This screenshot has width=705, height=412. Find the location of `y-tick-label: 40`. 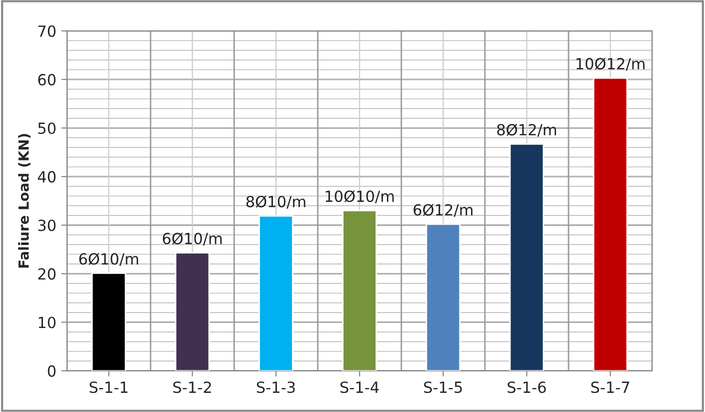

y-tick-label: 40 is located at coordinates (47, 177).